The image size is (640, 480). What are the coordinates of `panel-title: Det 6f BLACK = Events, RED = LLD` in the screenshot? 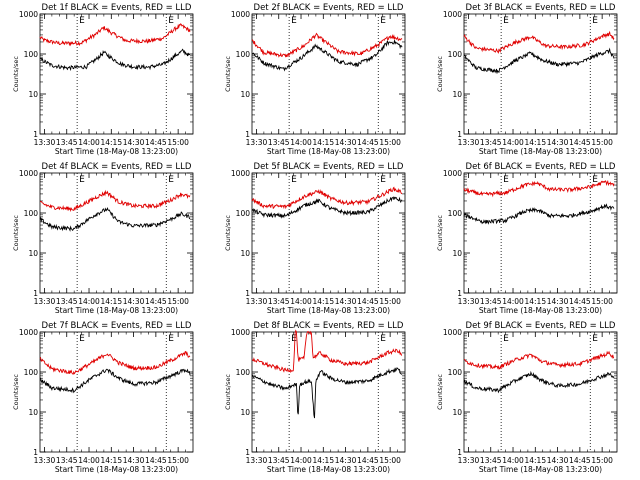 It's located at (541, 167).